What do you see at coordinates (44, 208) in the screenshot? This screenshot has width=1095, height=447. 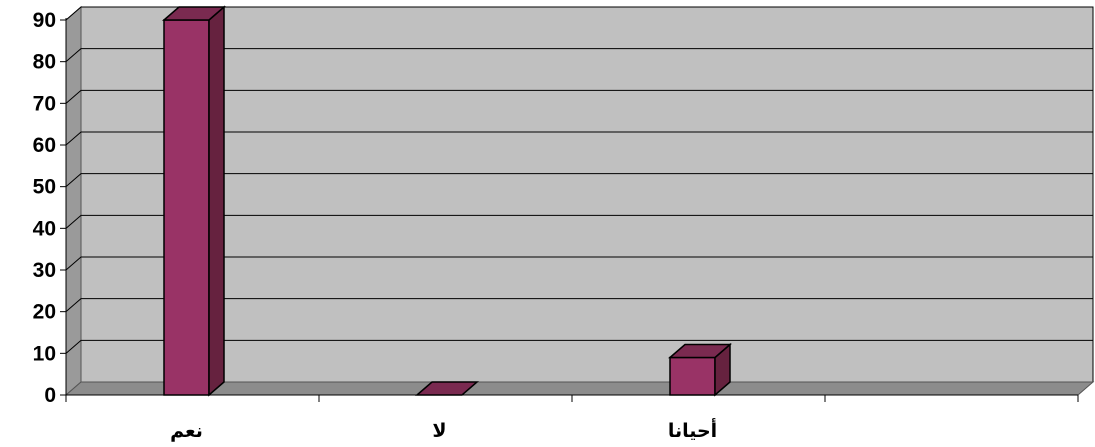 I see `y-axis-tick-labels: 0 10 20 30 40 50 60 70 80 90` at bounding box center [44, 208].